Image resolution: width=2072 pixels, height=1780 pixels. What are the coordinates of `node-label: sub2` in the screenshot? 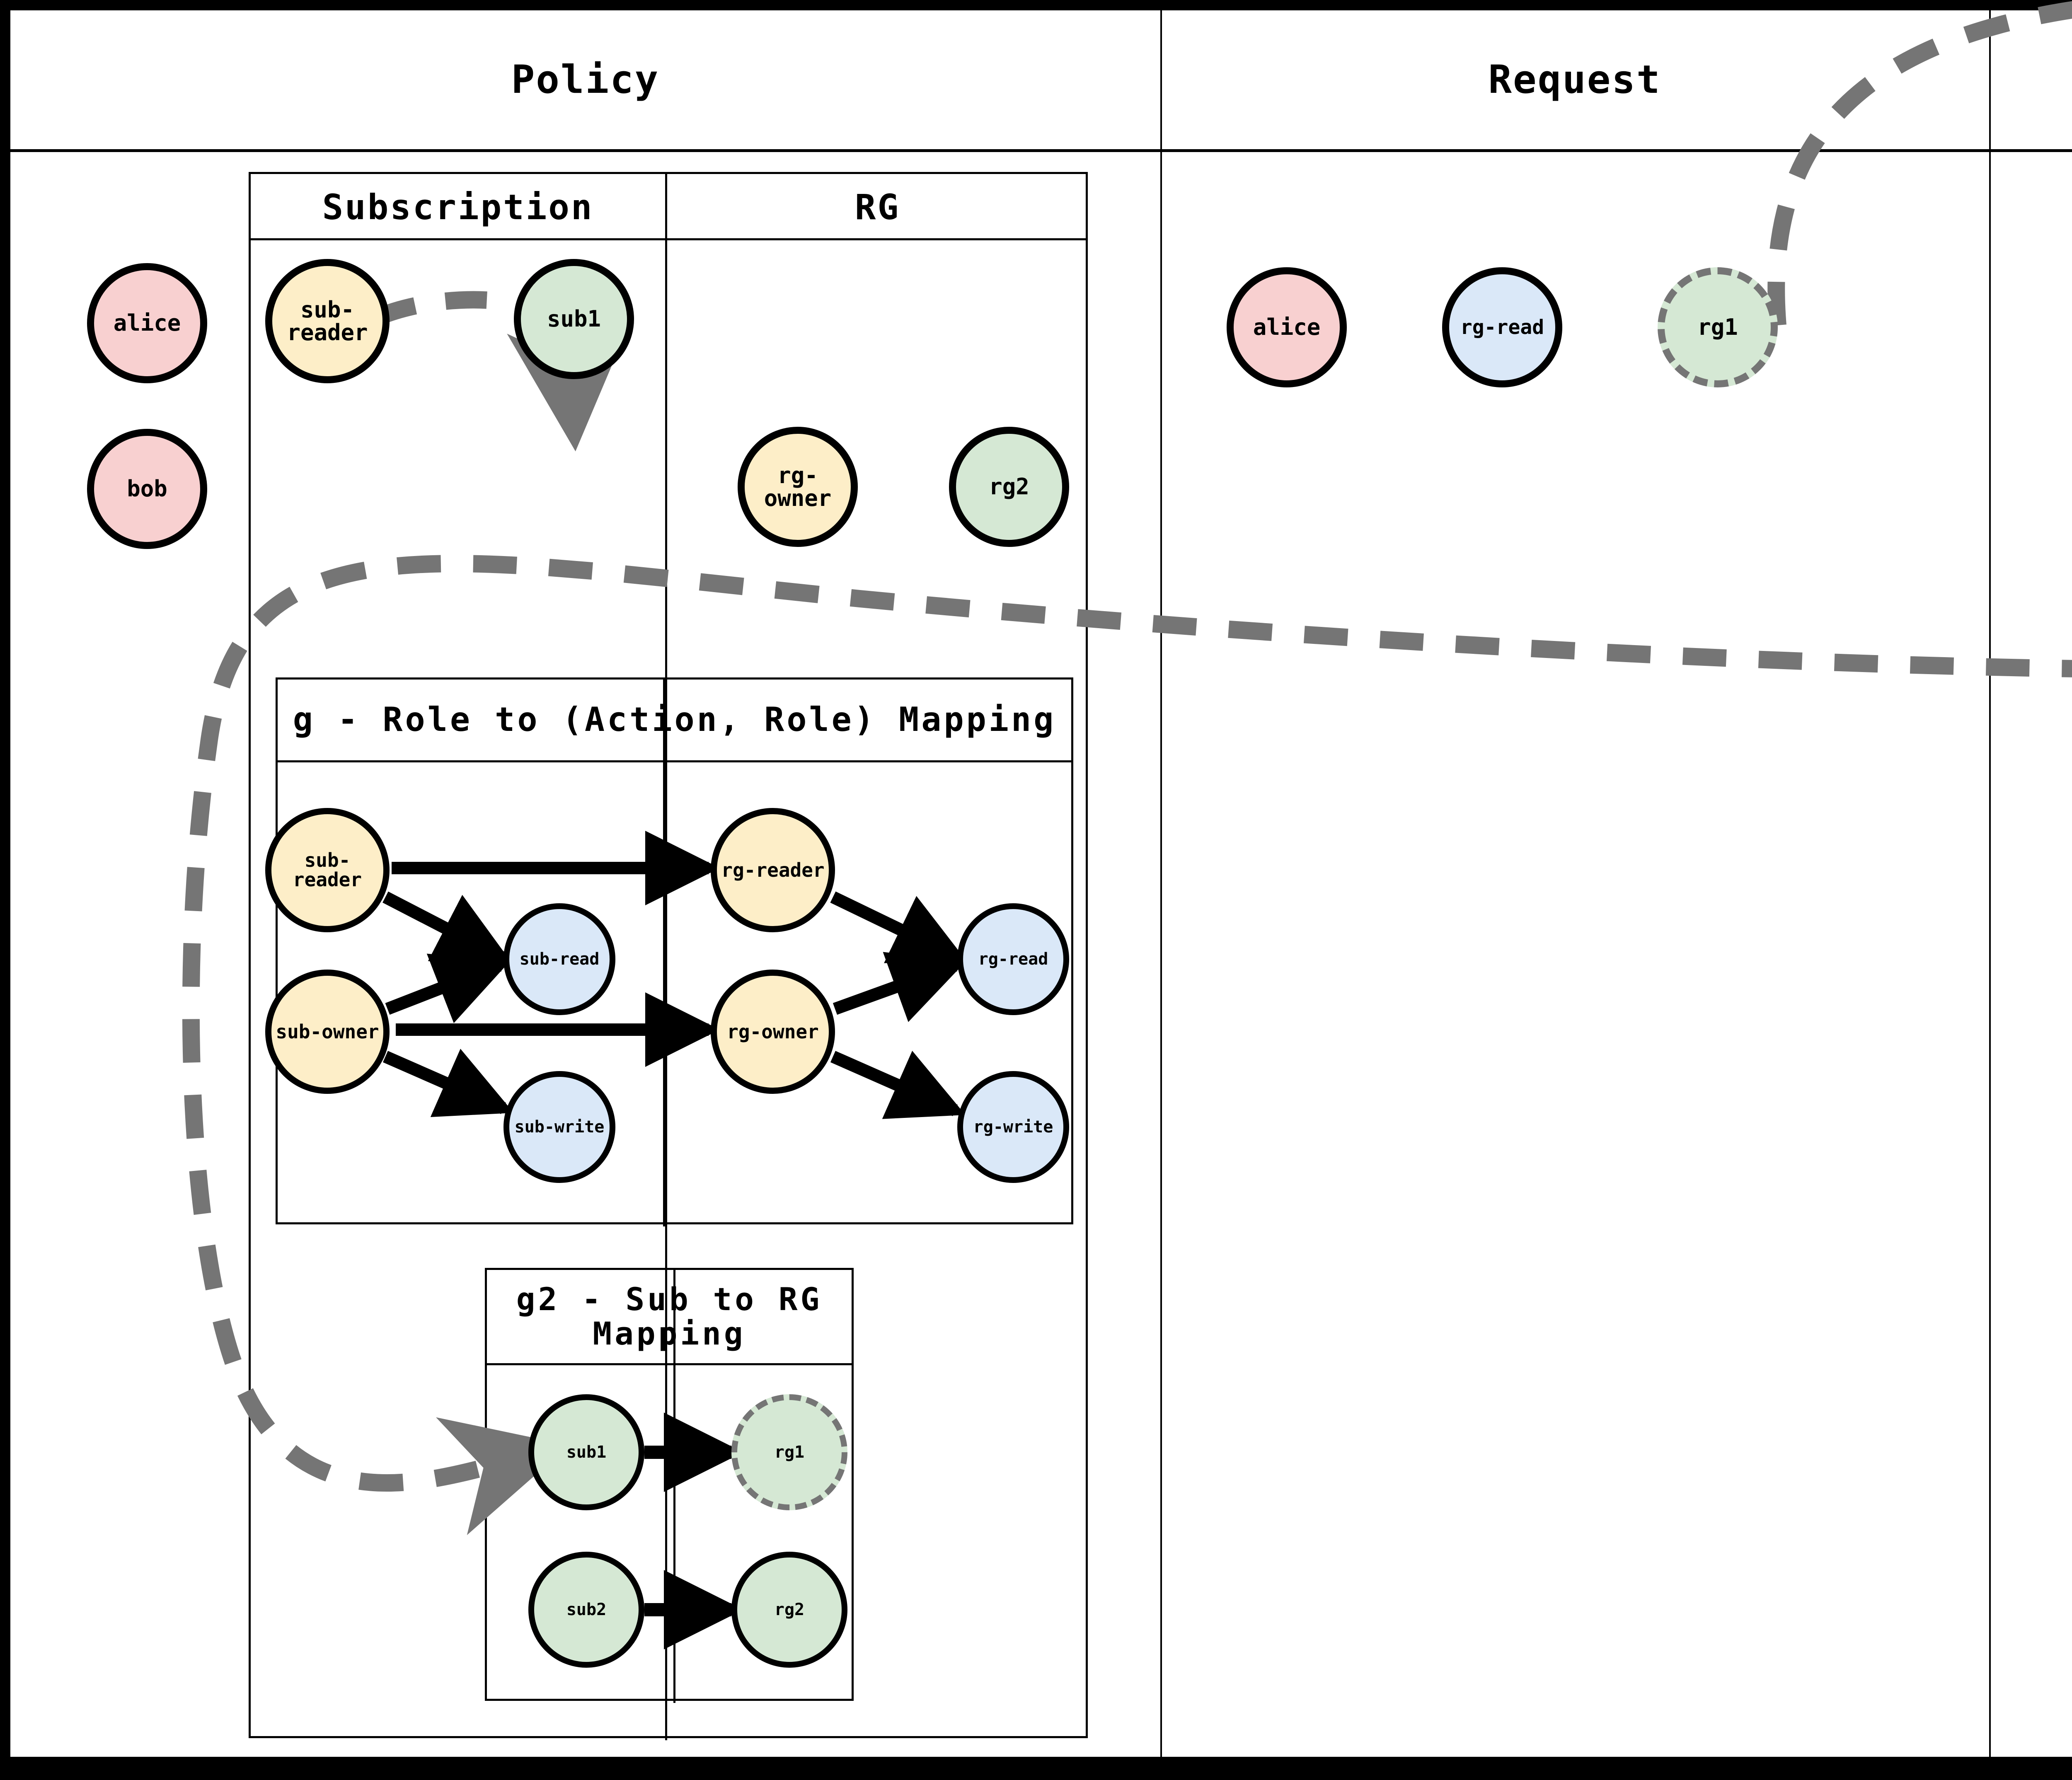 It's located at (586, 1609).